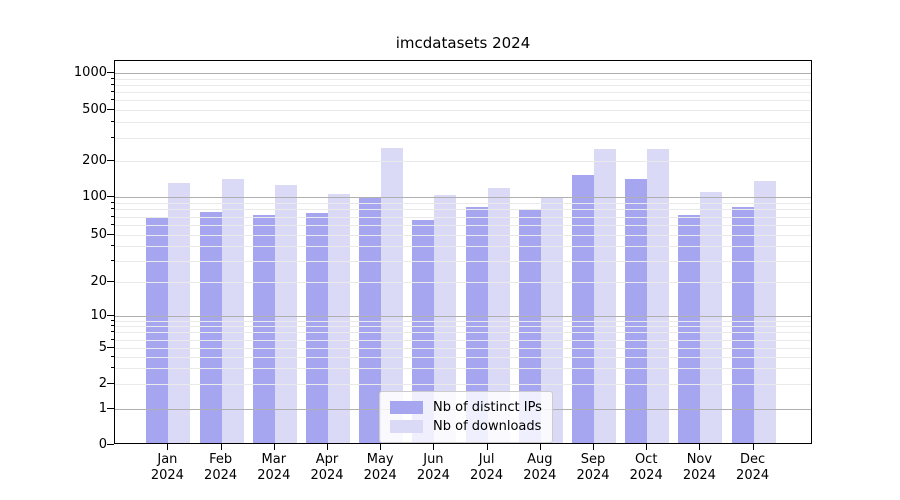  What do you see at coordinates (221, 459) in the screenshot?
I see `month-label: Feb` at bounding box center [221, 459].